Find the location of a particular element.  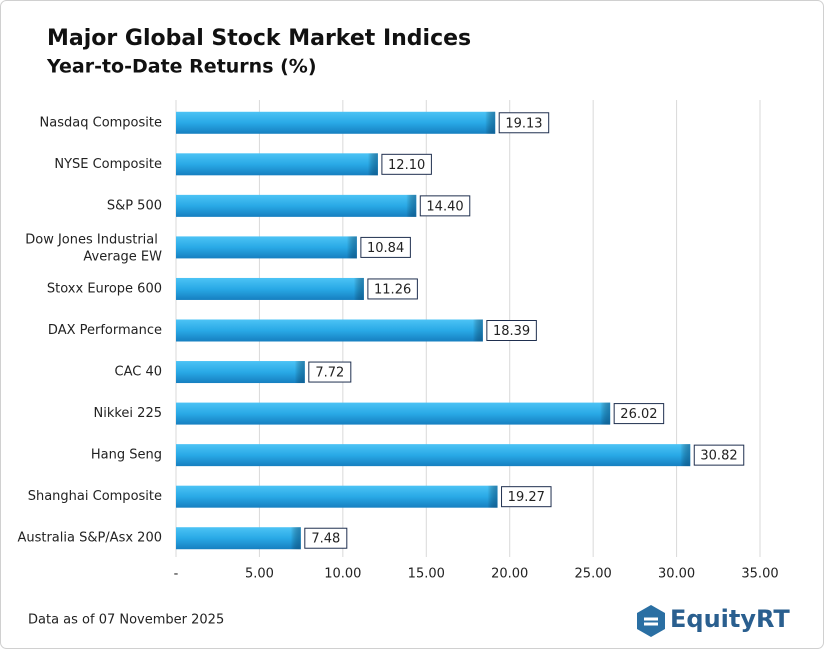

bar-group: 10.84 is located at coordinates (293, 247).